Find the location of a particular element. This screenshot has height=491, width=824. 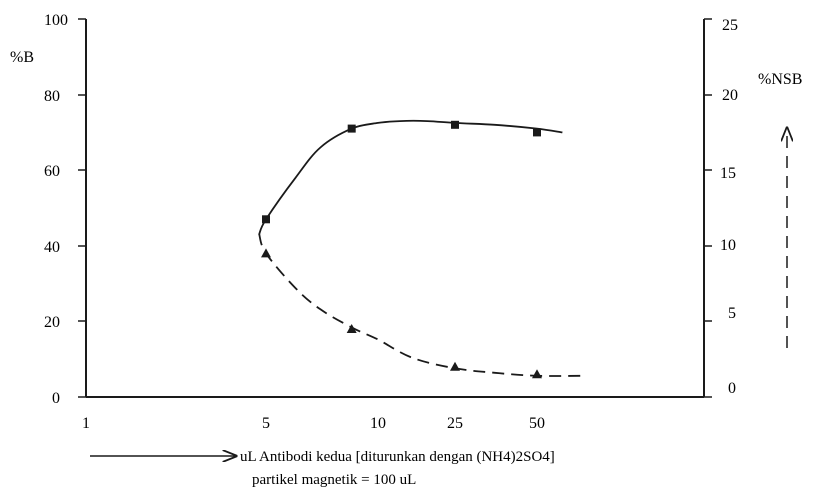

right-tick-label: 10 is located at coordinates (728, 245).